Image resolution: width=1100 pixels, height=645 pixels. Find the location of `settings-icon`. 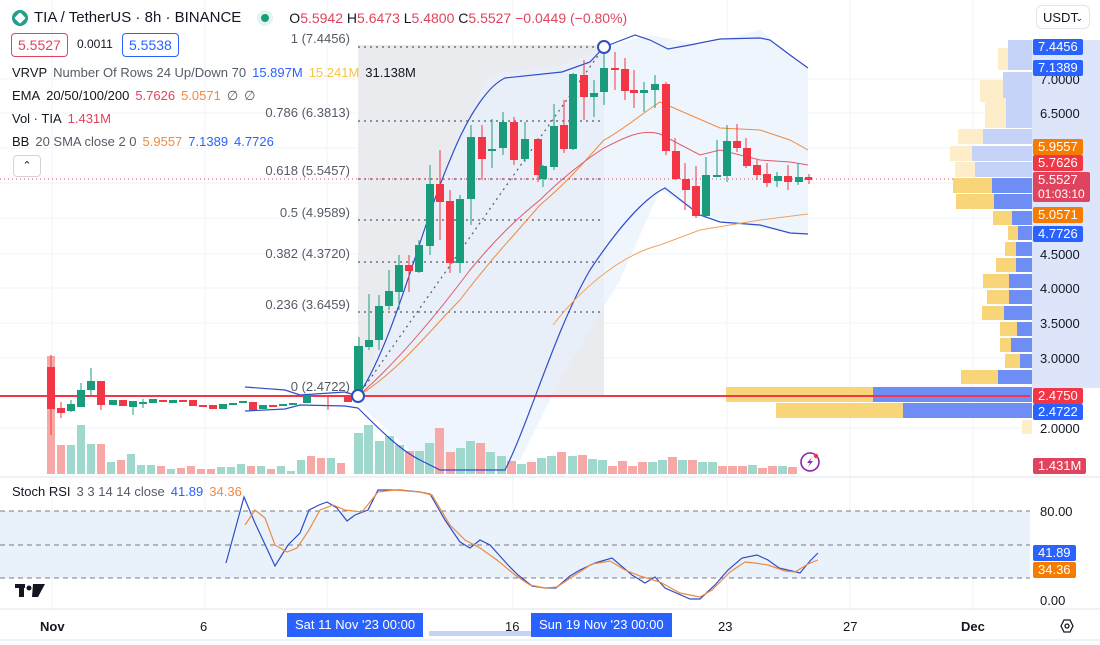

settings-icon is located at coordinates (1067, 626).